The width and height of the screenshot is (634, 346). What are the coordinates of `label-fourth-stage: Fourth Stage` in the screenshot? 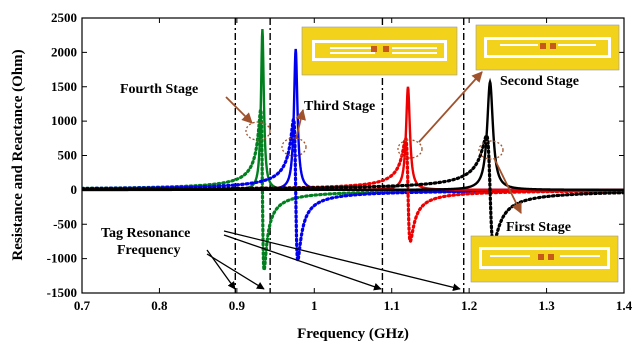 It's located at (159, 89).